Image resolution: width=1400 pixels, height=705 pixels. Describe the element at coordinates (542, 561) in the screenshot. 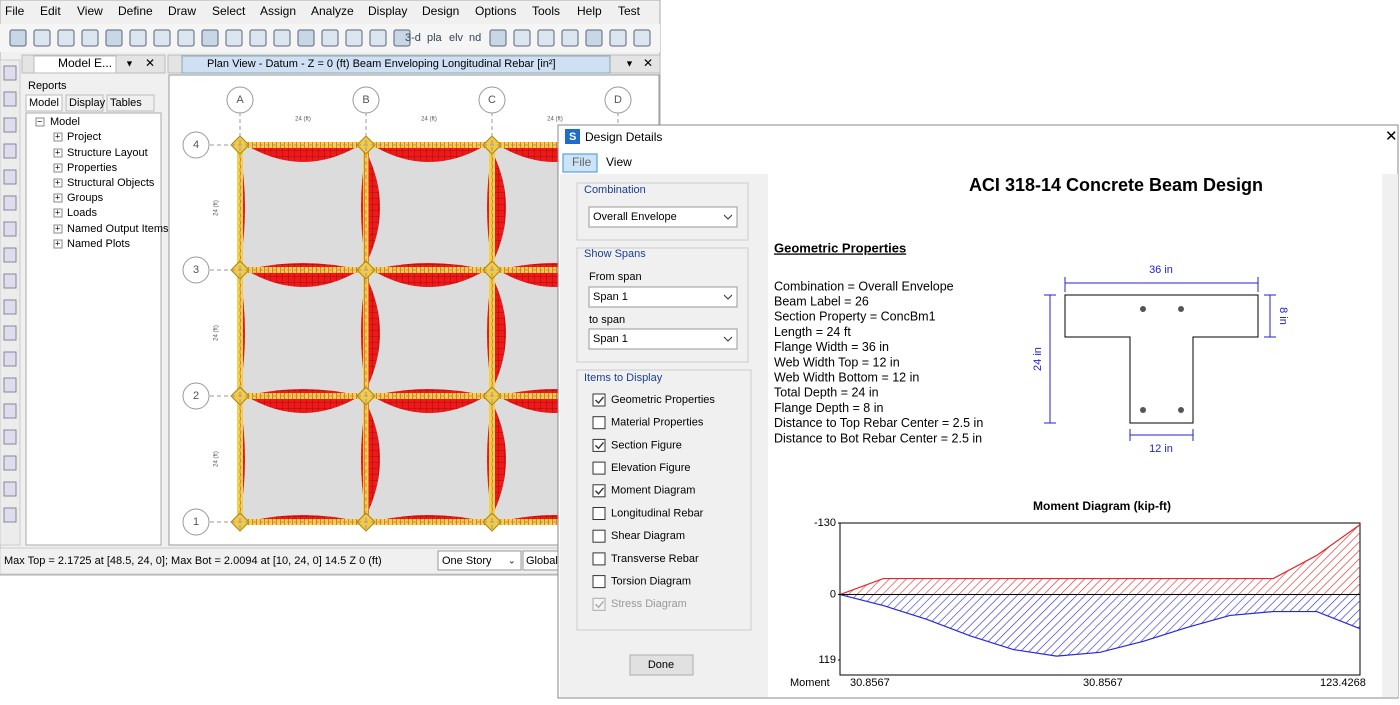

I see `coord-select: Global` at that location.